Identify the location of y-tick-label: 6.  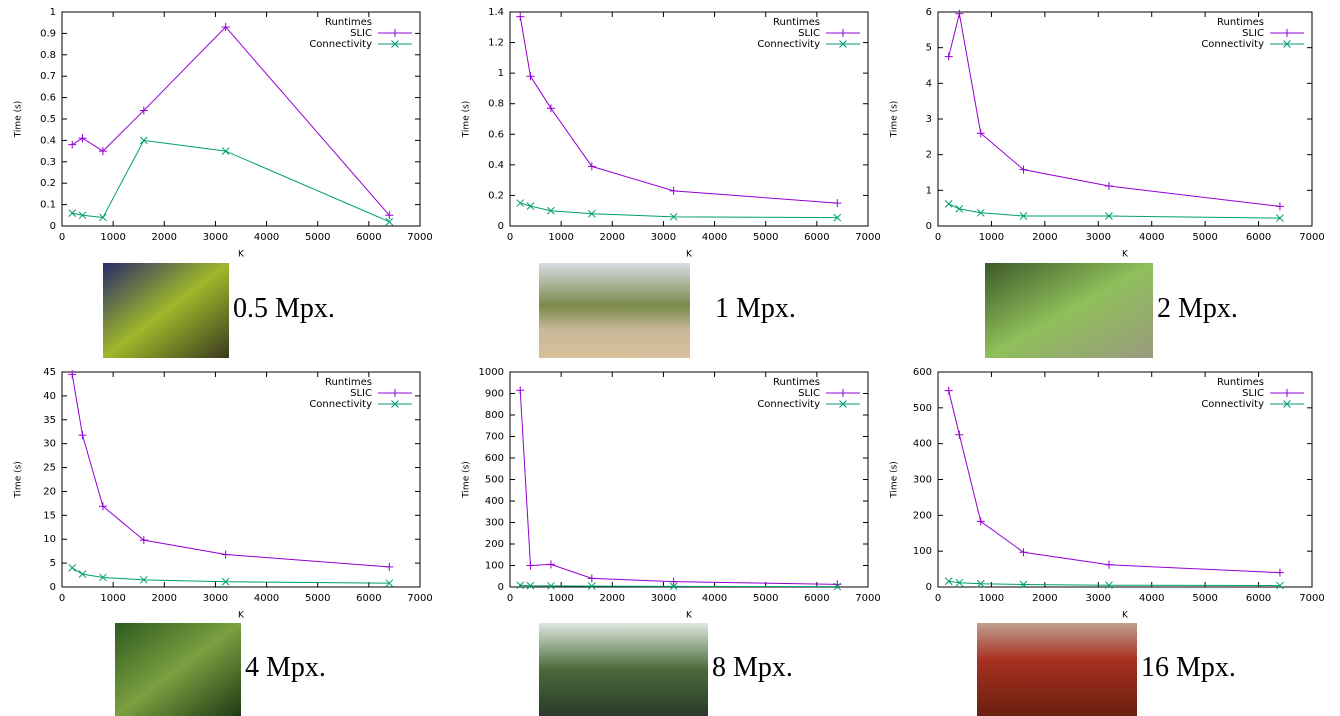
(929, 12).